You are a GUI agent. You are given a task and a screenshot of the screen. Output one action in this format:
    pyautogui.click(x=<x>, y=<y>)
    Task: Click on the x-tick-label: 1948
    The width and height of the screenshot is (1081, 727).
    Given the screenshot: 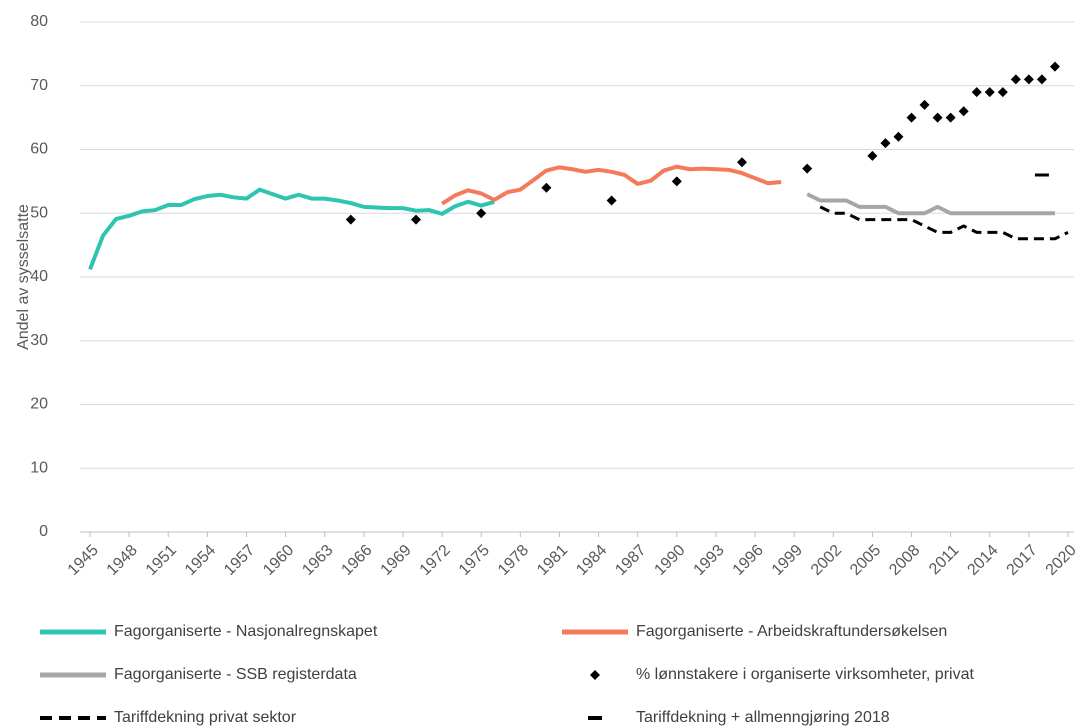 What is the action you would take?
    pyautogui.click(x=122, y=560)
    